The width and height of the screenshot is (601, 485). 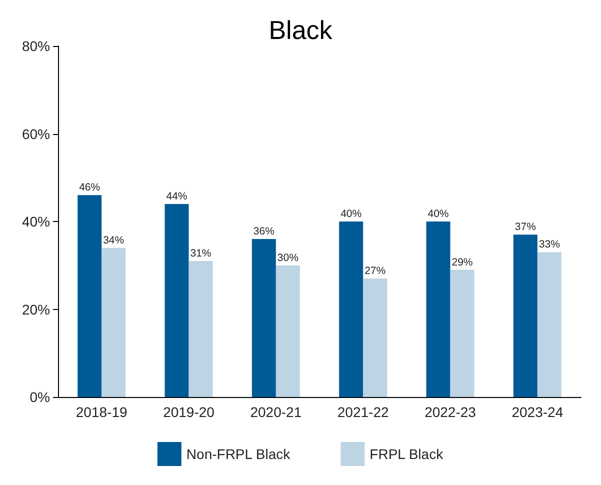 What do you see at coordinates (189, 412) in the screenshot?
I see `x-tick-label: 2019-20` at bounding box center [189, 412].